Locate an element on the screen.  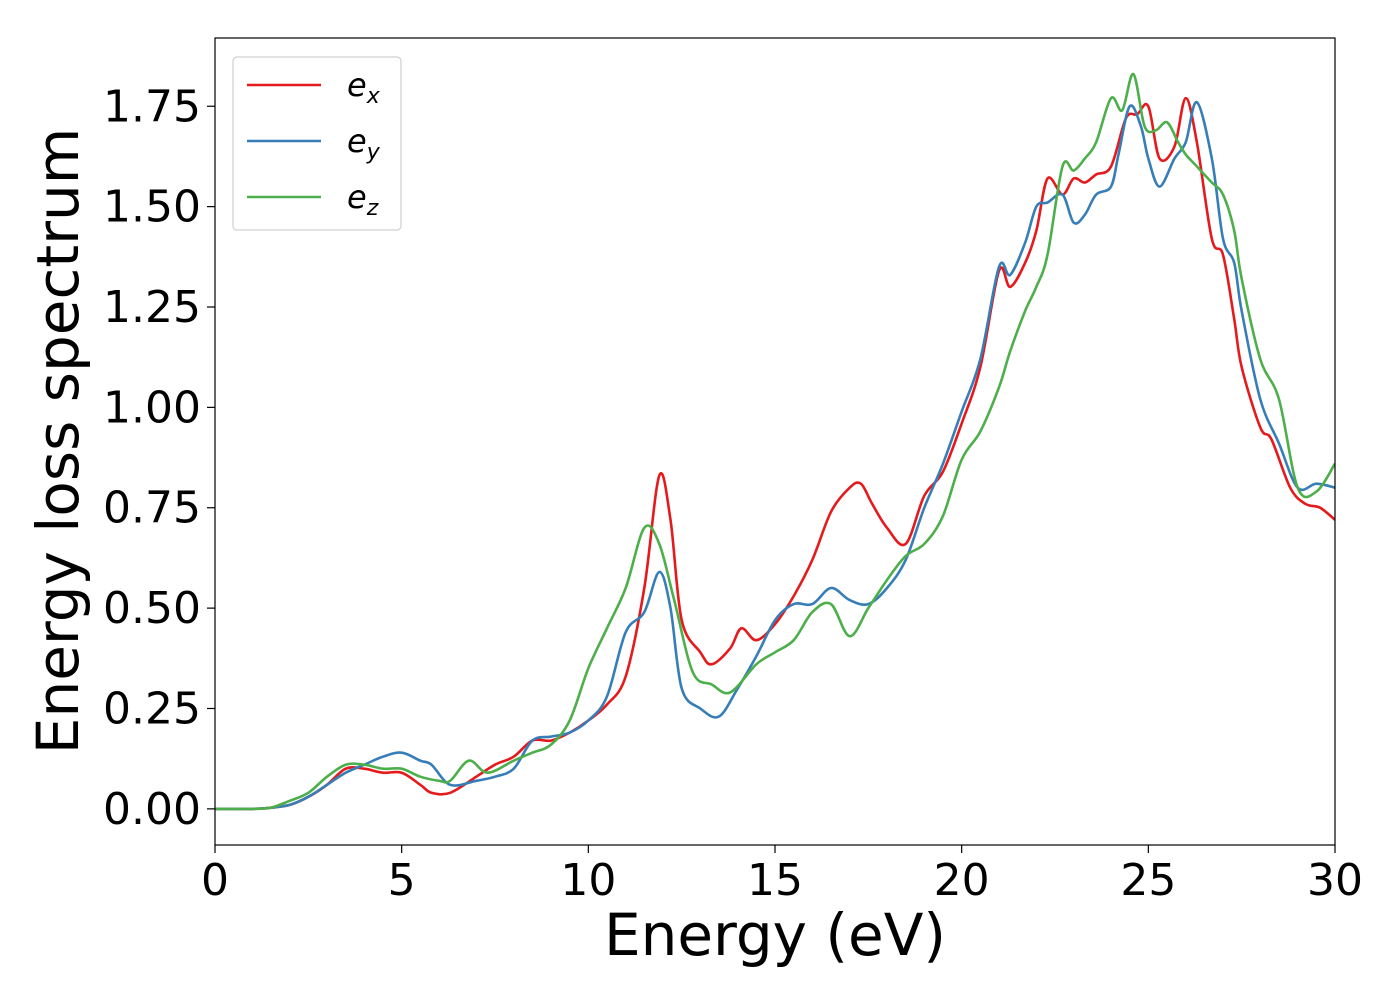
legend-label-e_x: ex is located at coordinates (364, 87).